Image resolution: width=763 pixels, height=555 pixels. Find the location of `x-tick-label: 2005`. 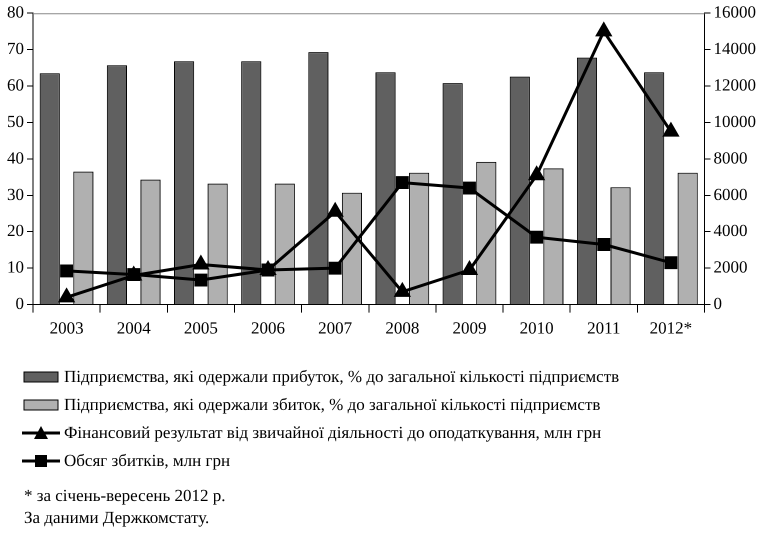

x-tick-label: 2005 is located at coordinates (201, 328).